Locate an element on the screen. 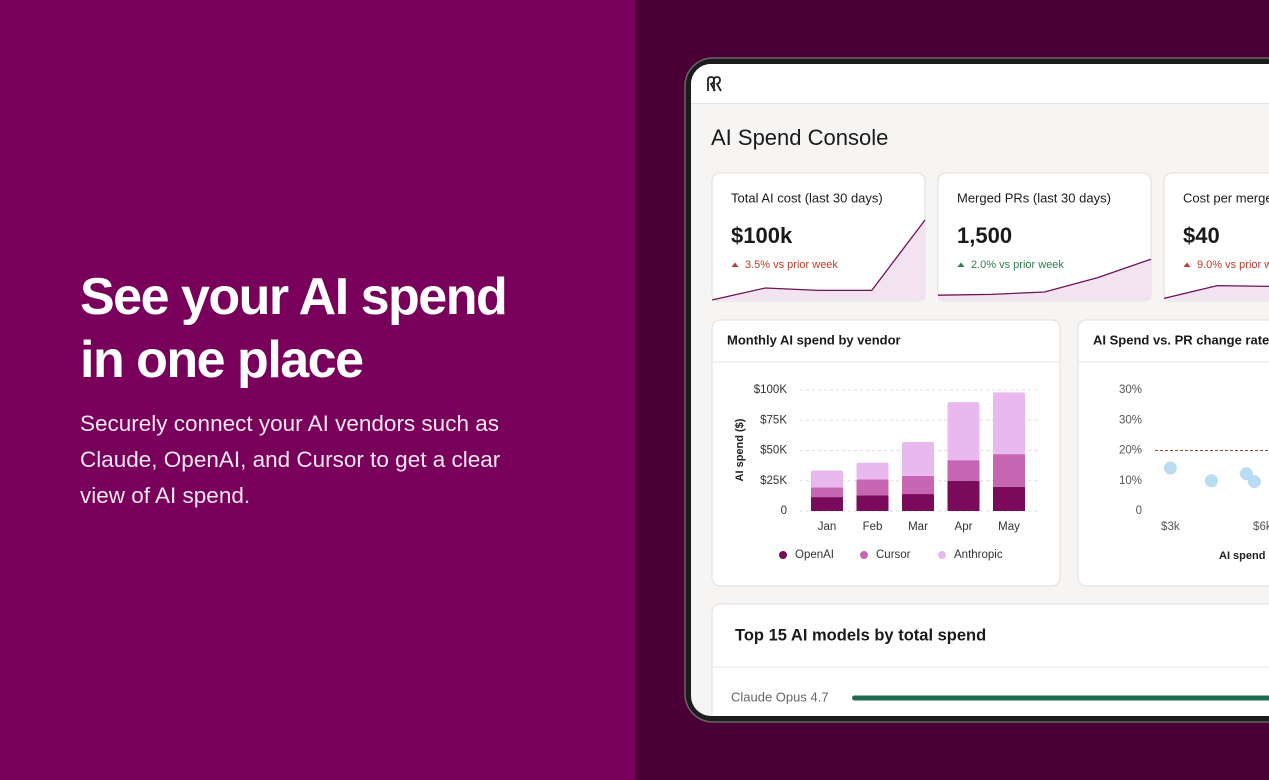 The width and height of the screenshot is (1269, 780). kpi-value: $40 is located at coordinates (1201, 235).